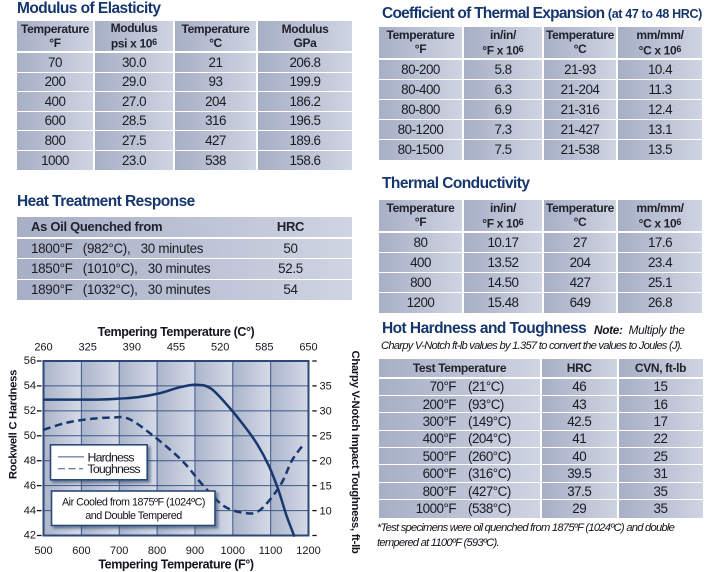 Image resolution: width=708 pixels, height=572 pixels. Describe the element at coordinates (308, 551) in the screenshot. I see `svg-text: 1200` at that location.